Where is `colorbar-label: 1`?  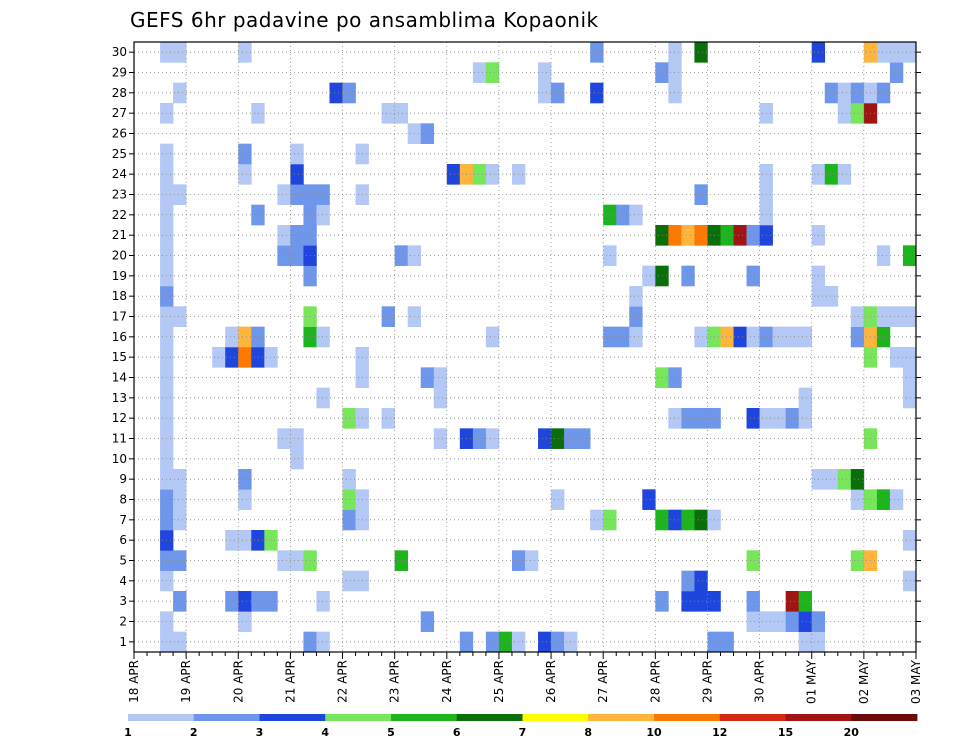 colorbar-label: 1 is located at coordinates (128, 732).